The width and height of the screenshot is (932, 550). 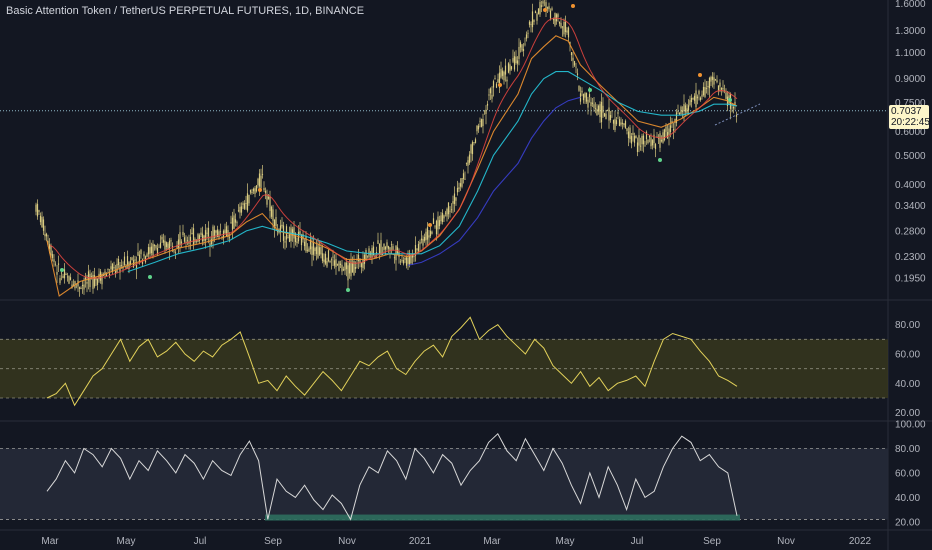 What do you see at coordinates (444, 484) in the screenshot?
I see `oscillator-band` at bounding box center [444, 484].